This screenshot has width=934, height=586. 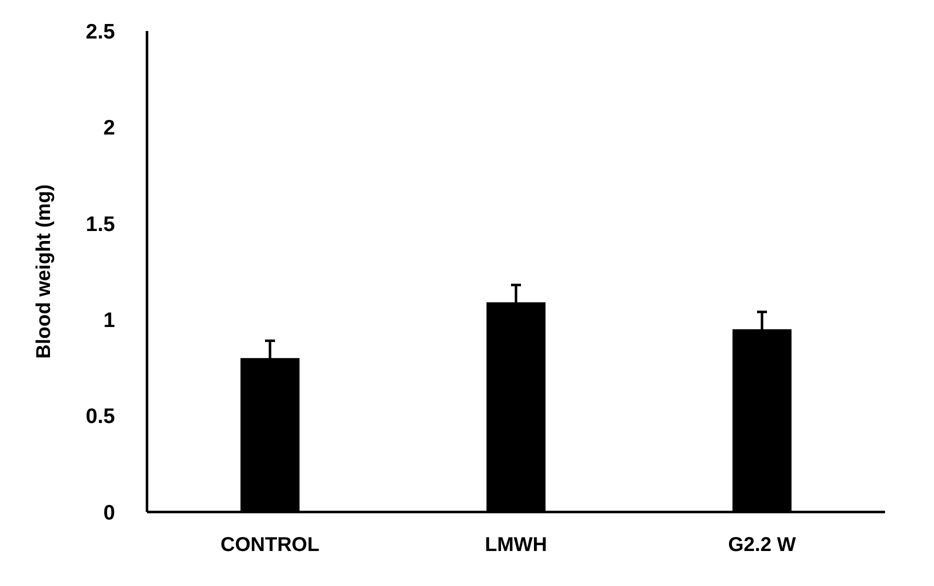 What do you see at coordinates (109, 320) in the screenshot?
I see `y-tick-label: 1` at bounding box center [109, 320].